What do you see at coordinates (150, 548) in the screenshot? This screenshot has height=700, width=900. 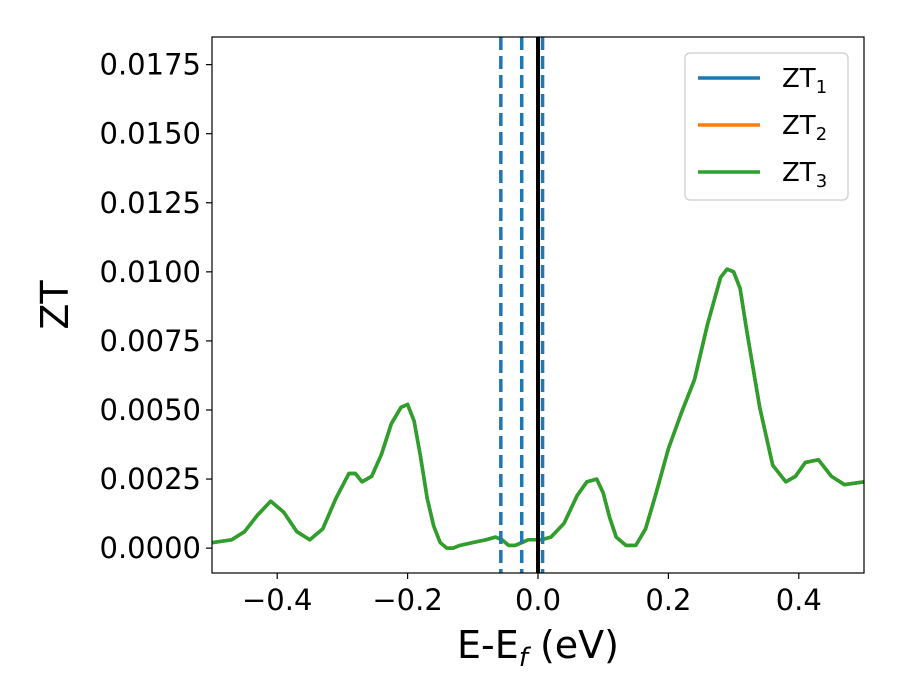 I see `y-tick-label: 0.0000` at bounding box center [150, 548].